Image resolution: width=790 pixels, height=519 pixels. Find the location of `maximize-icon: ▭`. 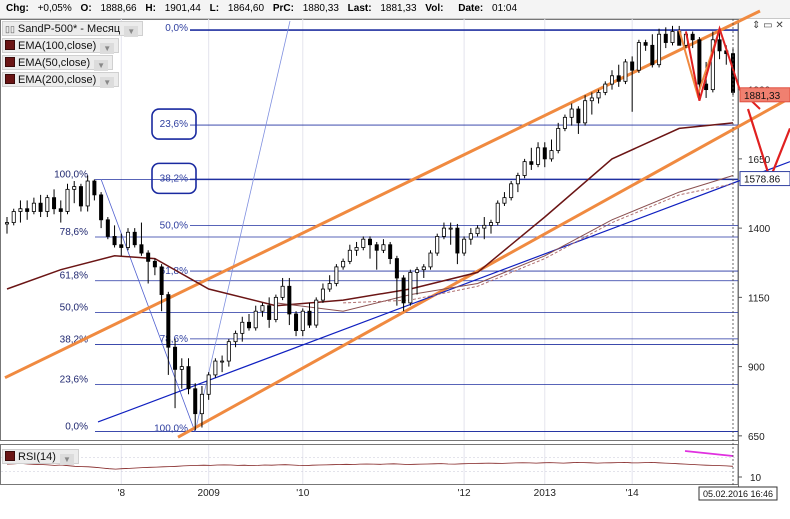

maximize-icon: ▭ is located at coordinates (768, 25).